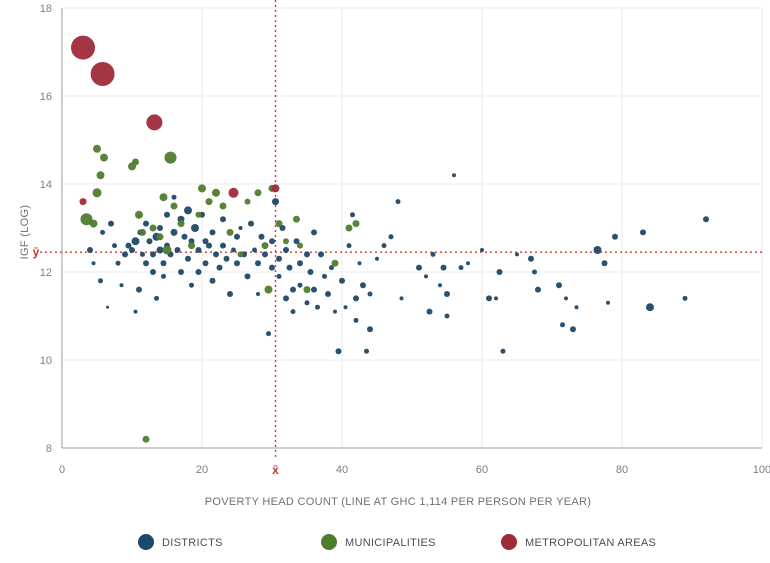 This screenshot has height=563, width=770. Describe the element at coordinates (36, 252) in the screenshot. I see `y-mean-label: ȳ` at that location.